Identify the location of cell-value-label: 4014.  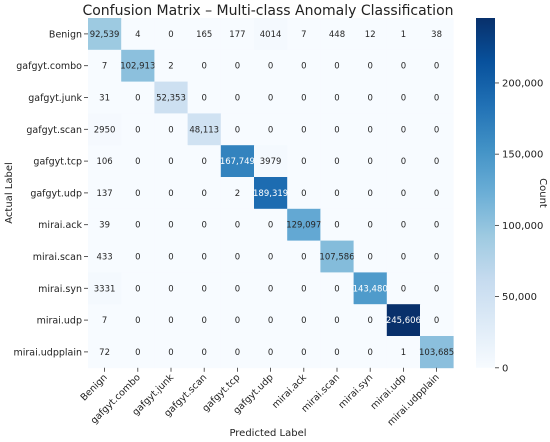
(271, 35).